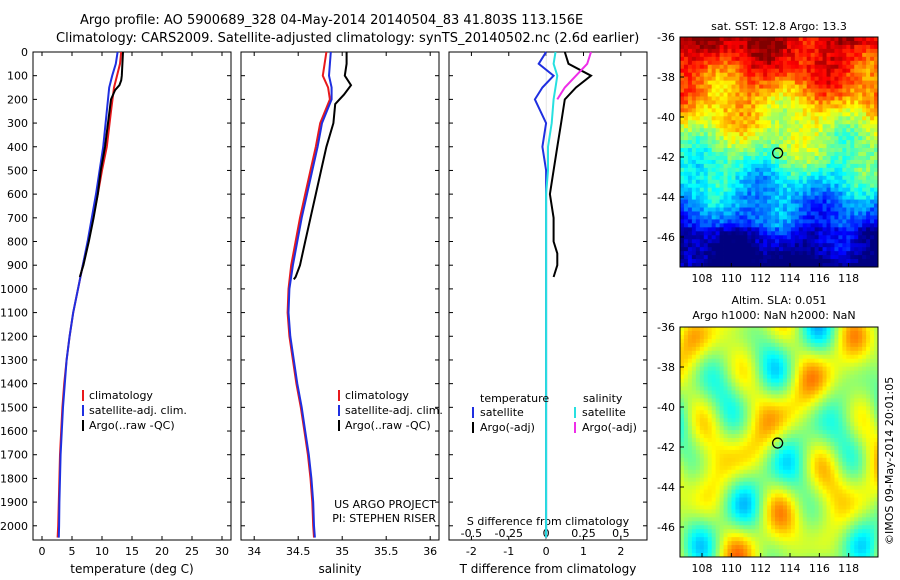  Describe the element at coordinates (702, 278) in the screenshot. I see `x-tick-label: 108` at that location.